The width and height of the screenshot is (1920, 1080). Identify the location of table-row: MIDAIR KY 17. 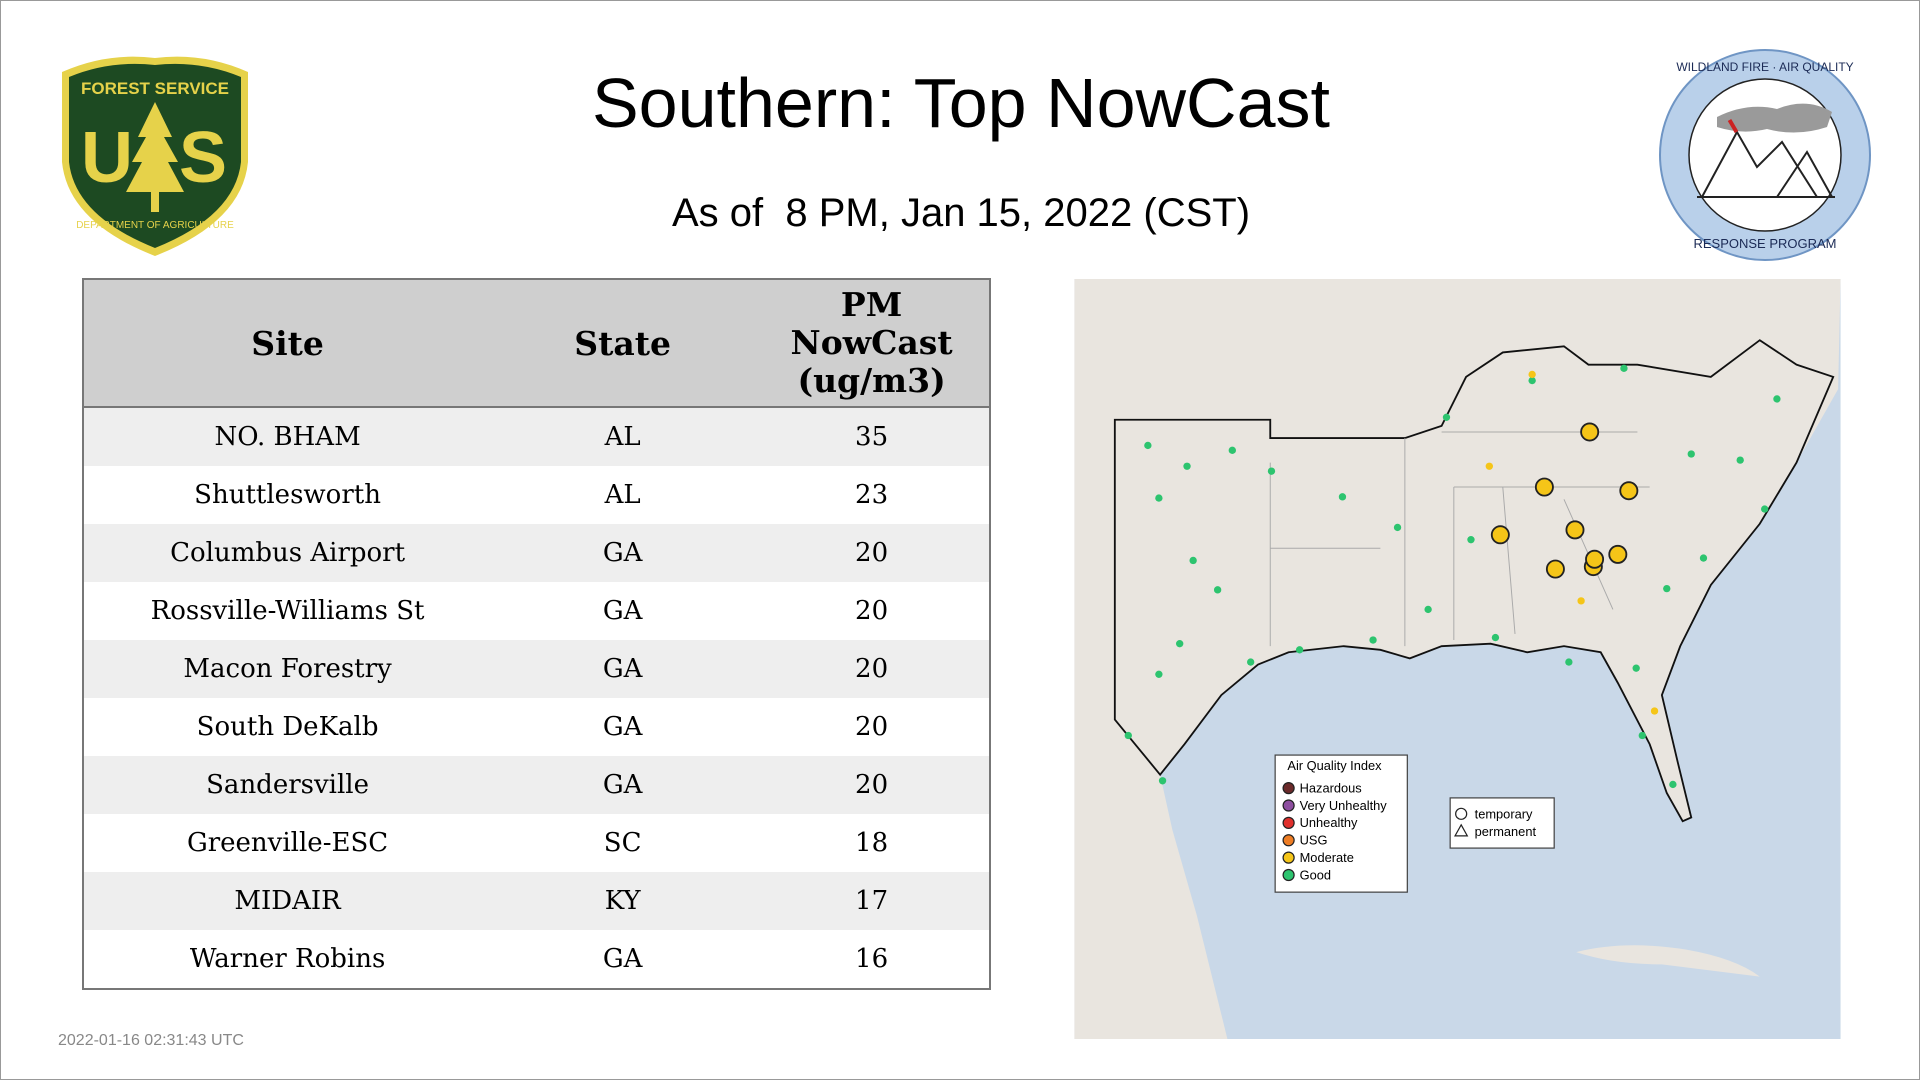
(536, 901).